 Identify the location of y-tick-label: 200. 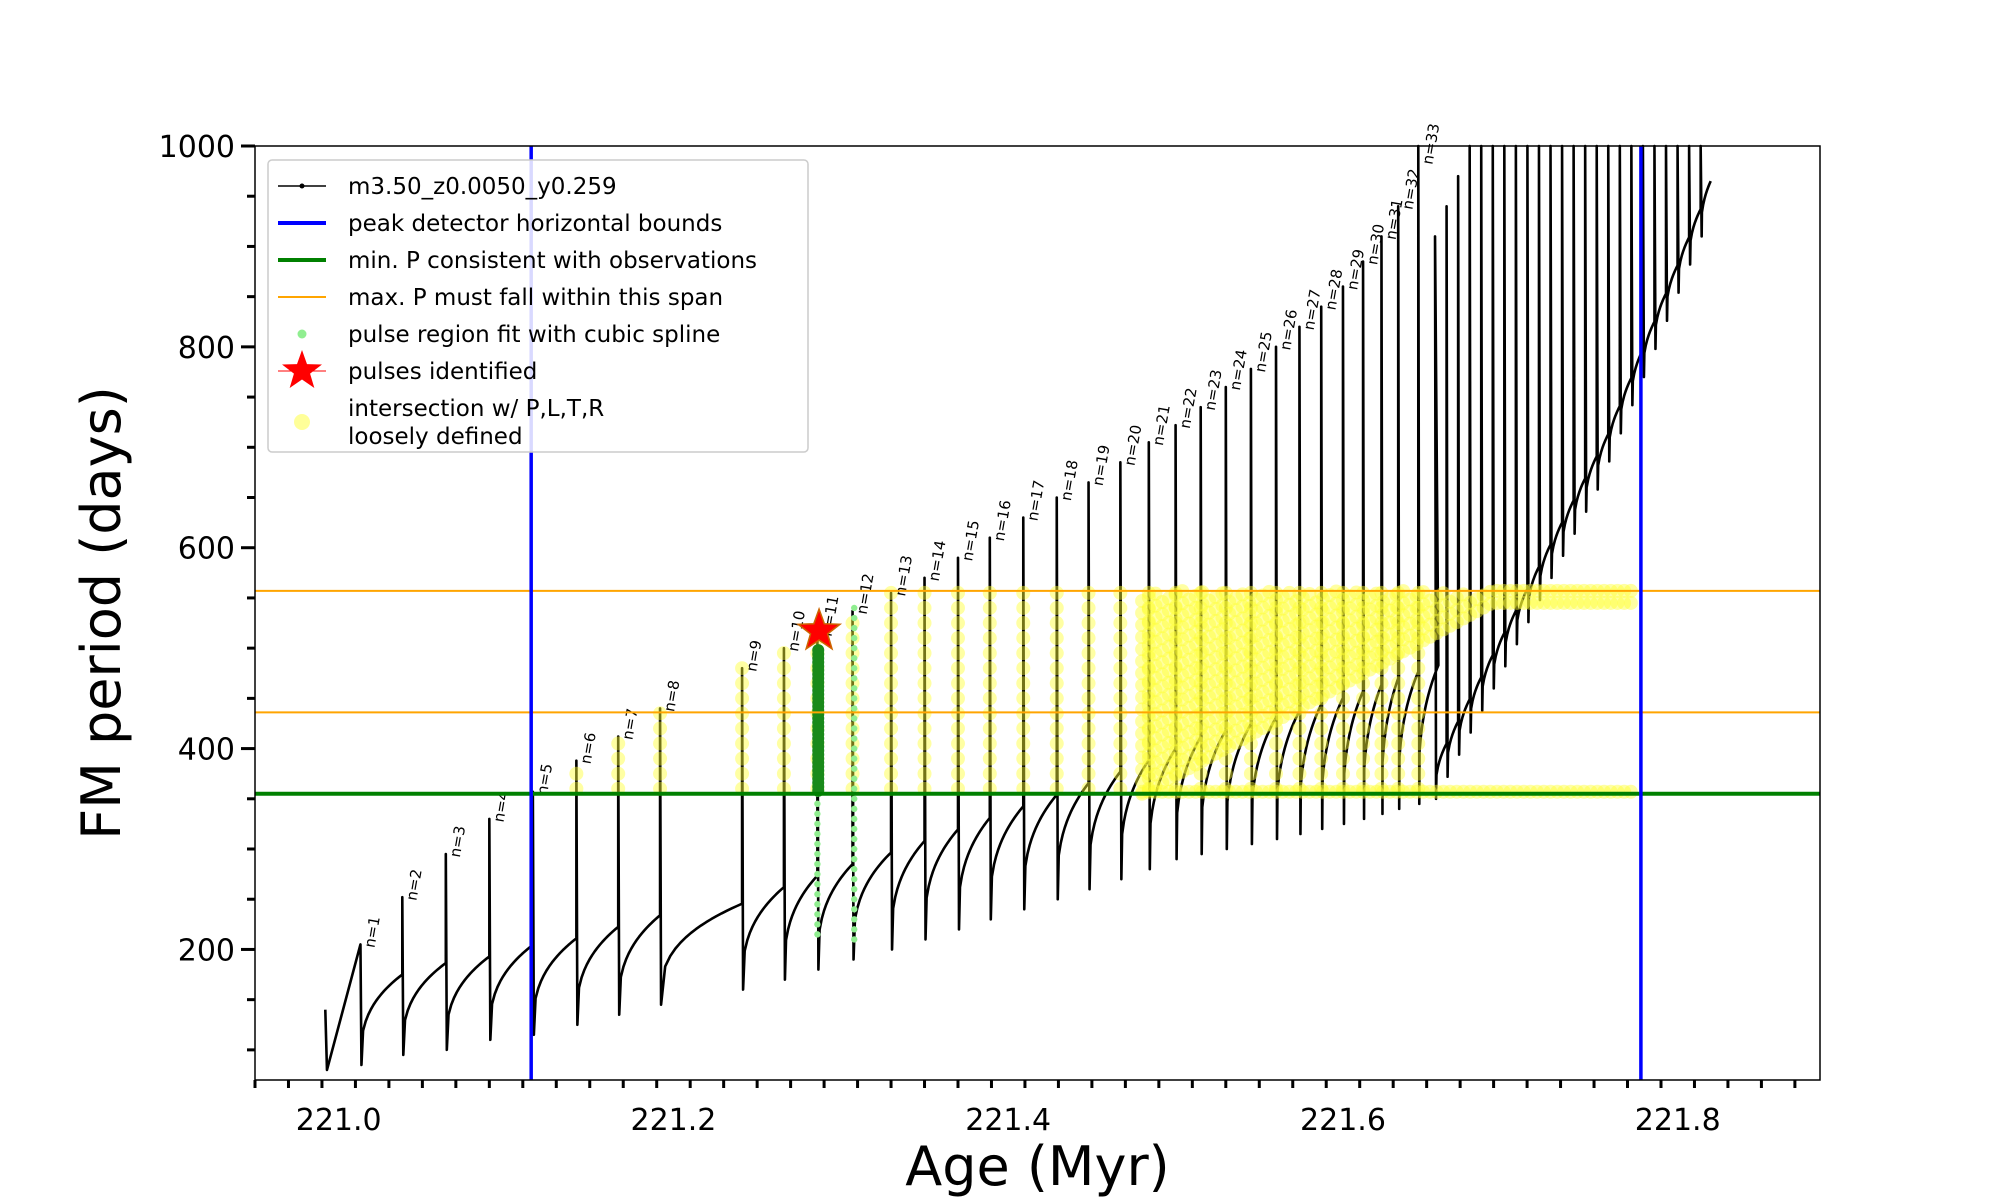
(206, 950).